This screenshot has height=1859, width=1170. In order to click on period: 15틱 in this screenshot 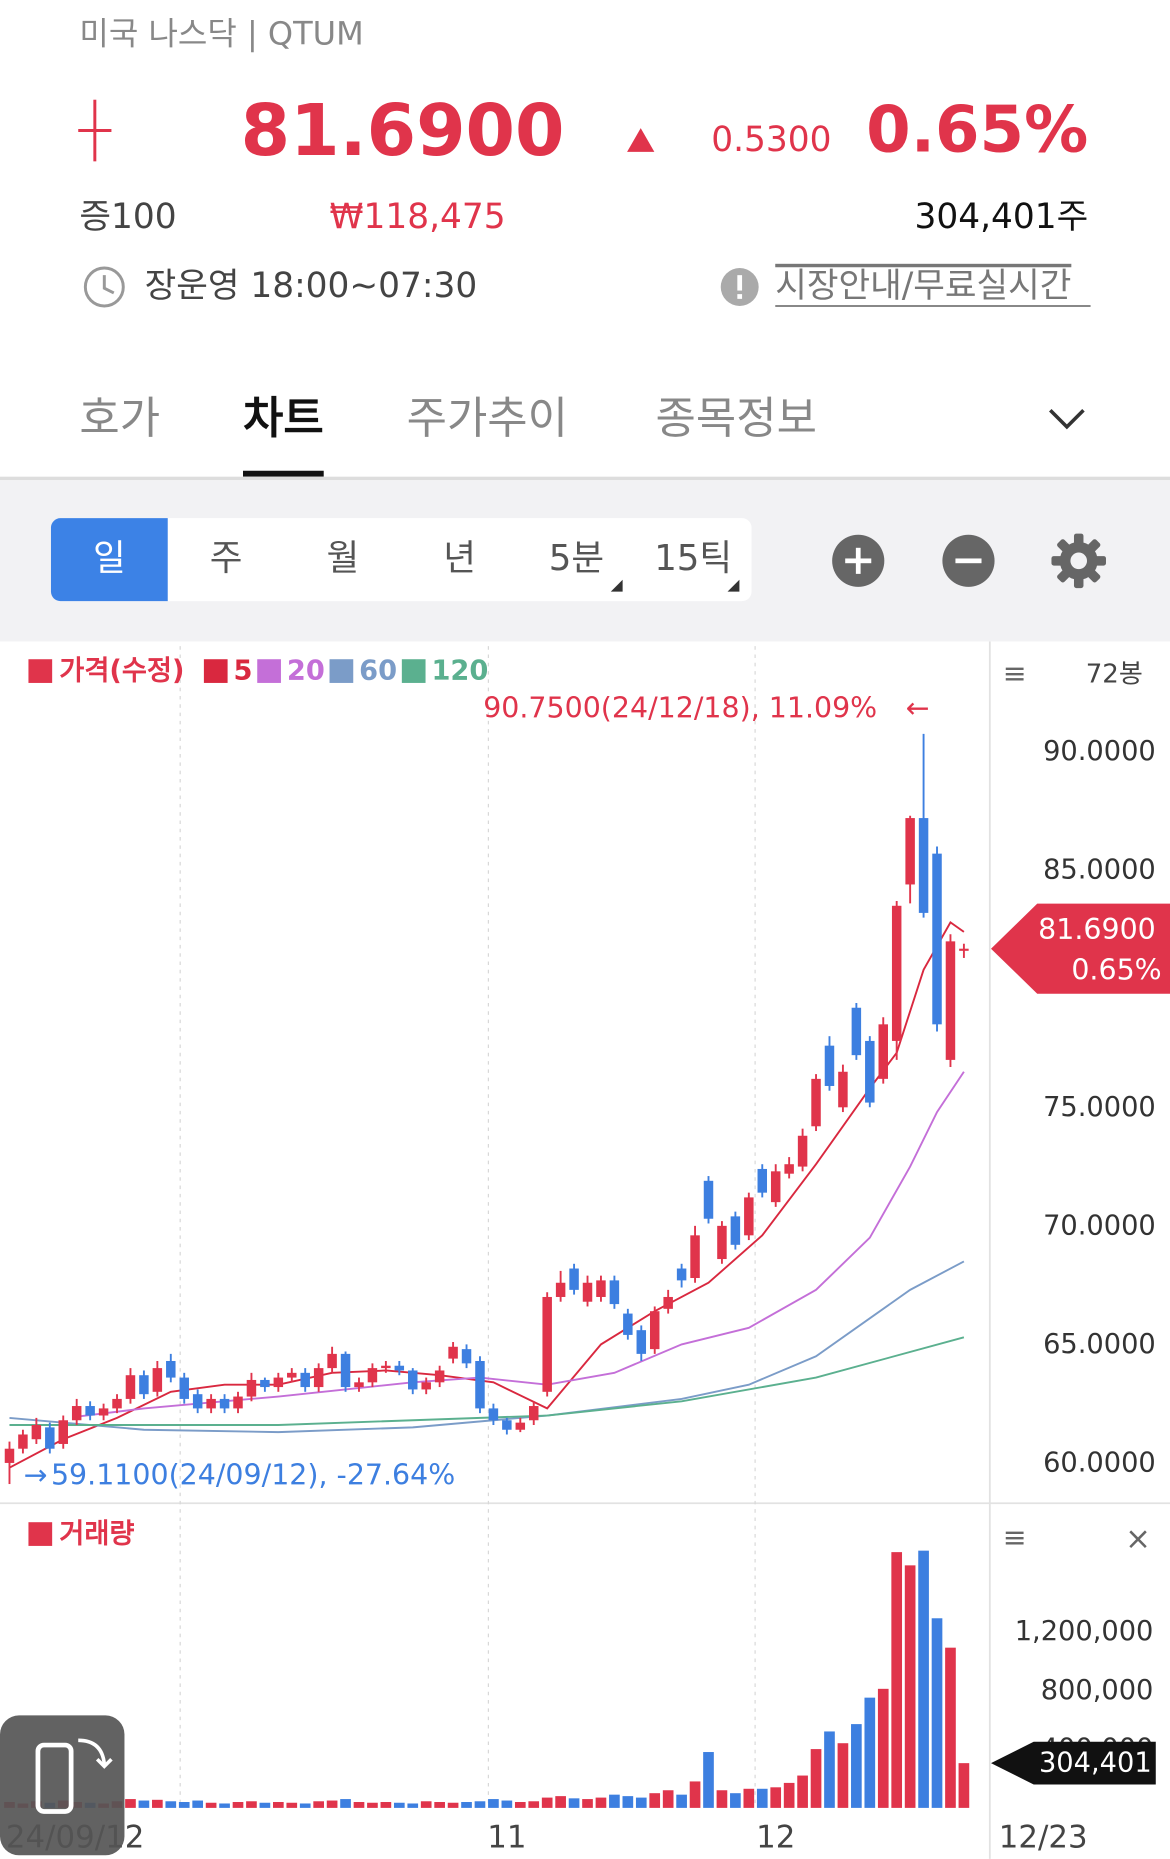, I will do `click(693, 558)`.